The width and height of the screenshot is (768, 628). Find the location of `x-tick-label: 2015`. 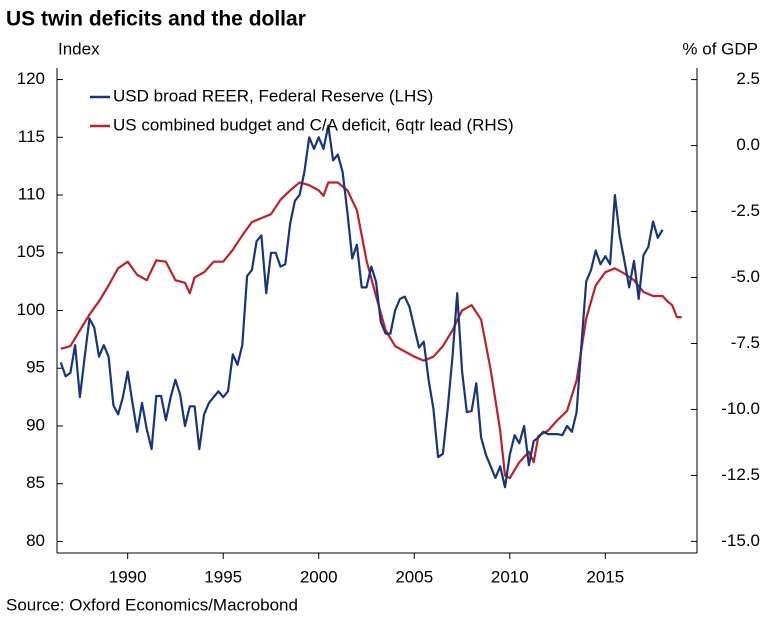

x-tick-label: 2015 is located at coordinates (605, 576).